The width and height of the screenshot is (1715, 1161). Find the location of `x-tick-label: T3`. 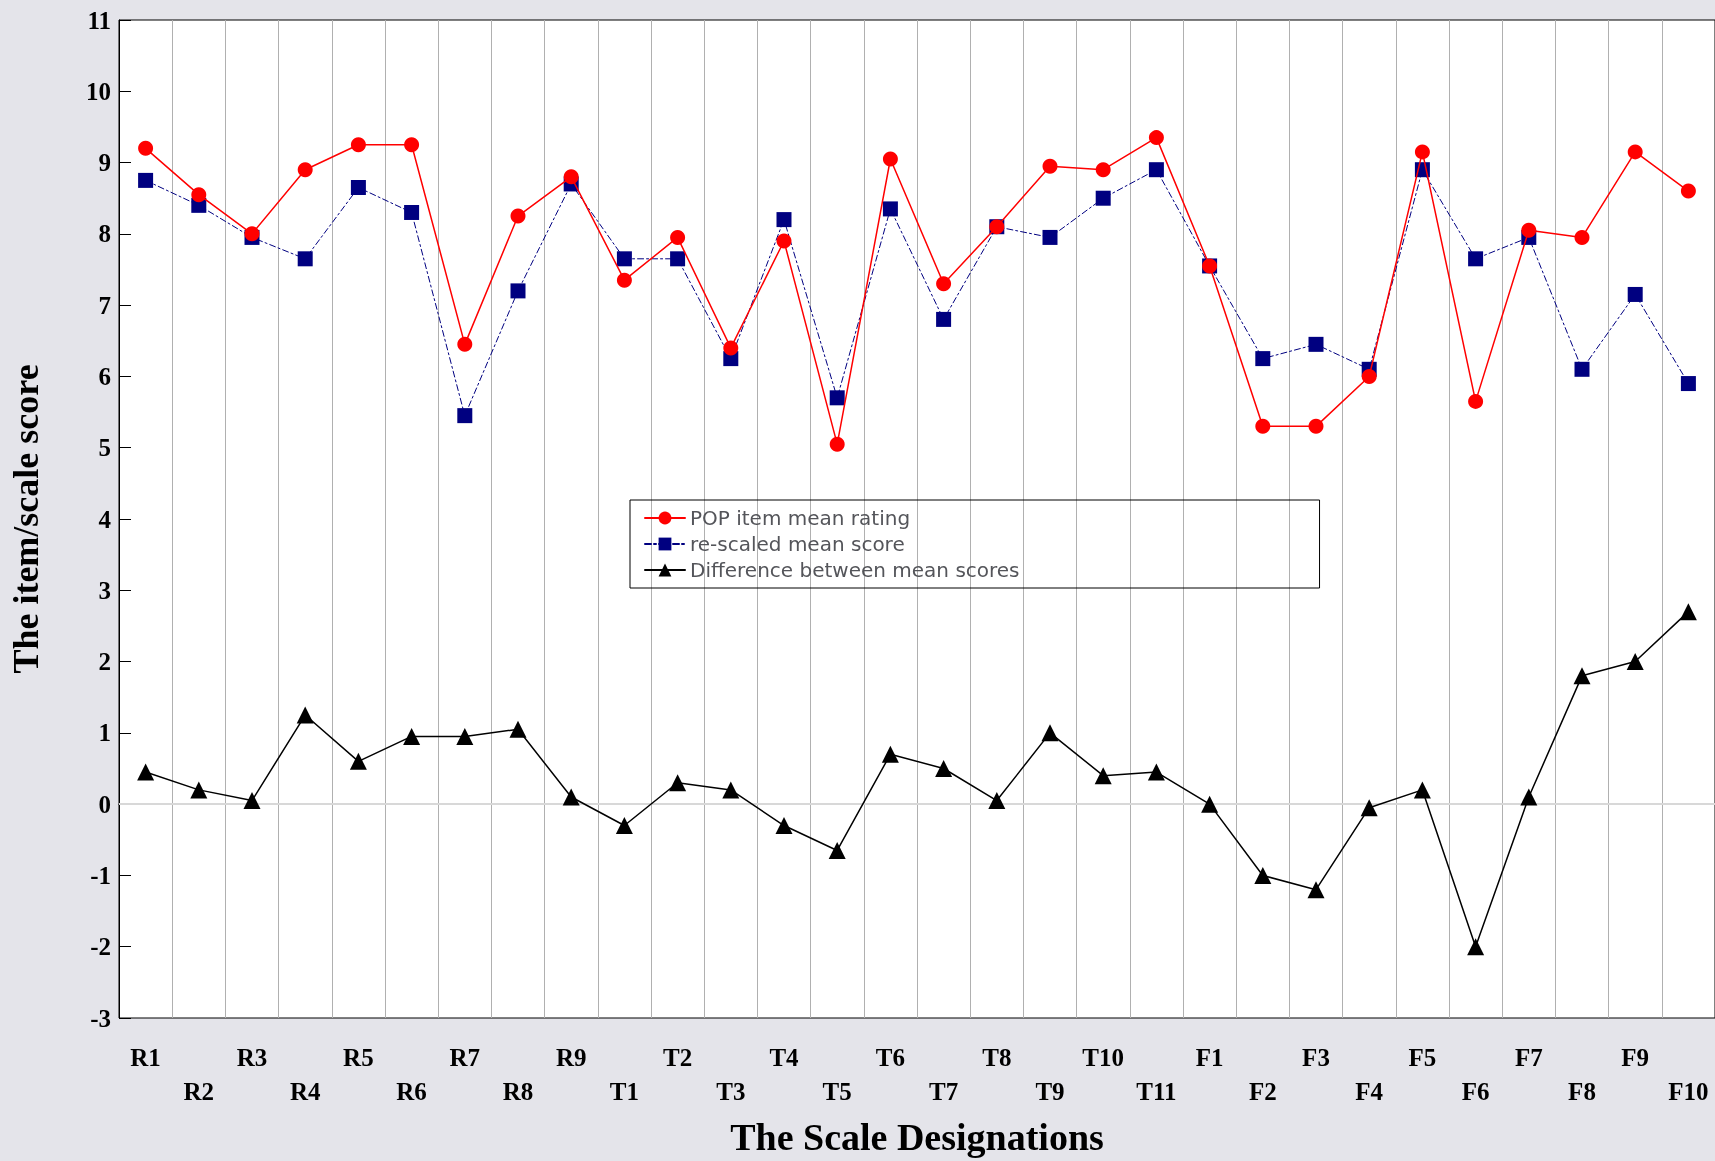

x-tick-label: T3 is located at coordinates (731, 1091).